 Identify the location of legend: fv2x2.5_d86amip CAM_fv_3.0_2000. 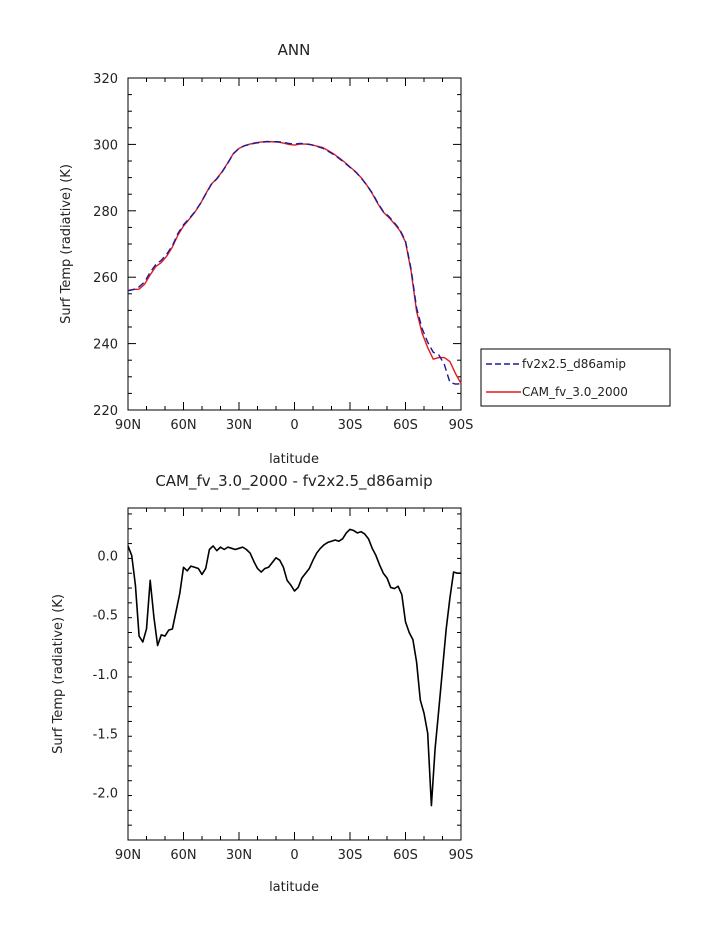
(575, 377).